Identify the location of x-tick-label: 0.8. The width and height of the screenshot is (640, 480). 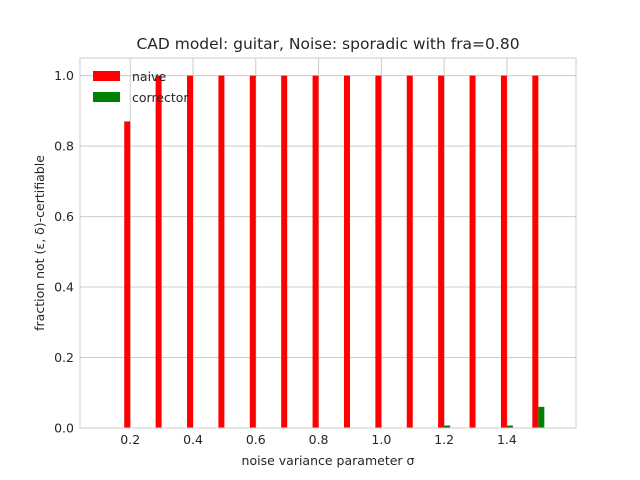
(319, 439).